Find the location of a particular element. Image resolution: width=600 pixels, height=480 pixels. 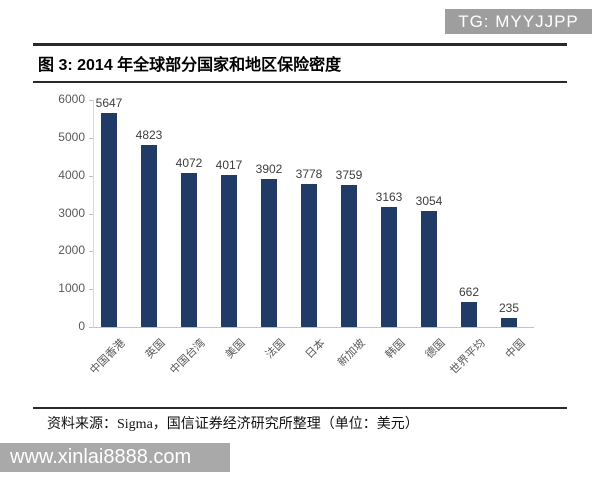

bar-value-label: 3778 is located at coordinates (309, 174).